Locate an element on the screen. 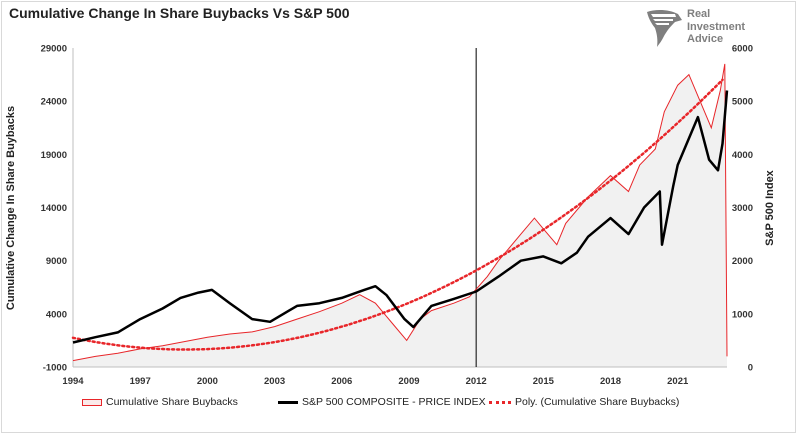 Image resolution: width=799 pixels, height=436 pixels. right-axis-ticks: 0 1000 2000 3000 4000 5000 6000 is located at coordinates (742, 209).